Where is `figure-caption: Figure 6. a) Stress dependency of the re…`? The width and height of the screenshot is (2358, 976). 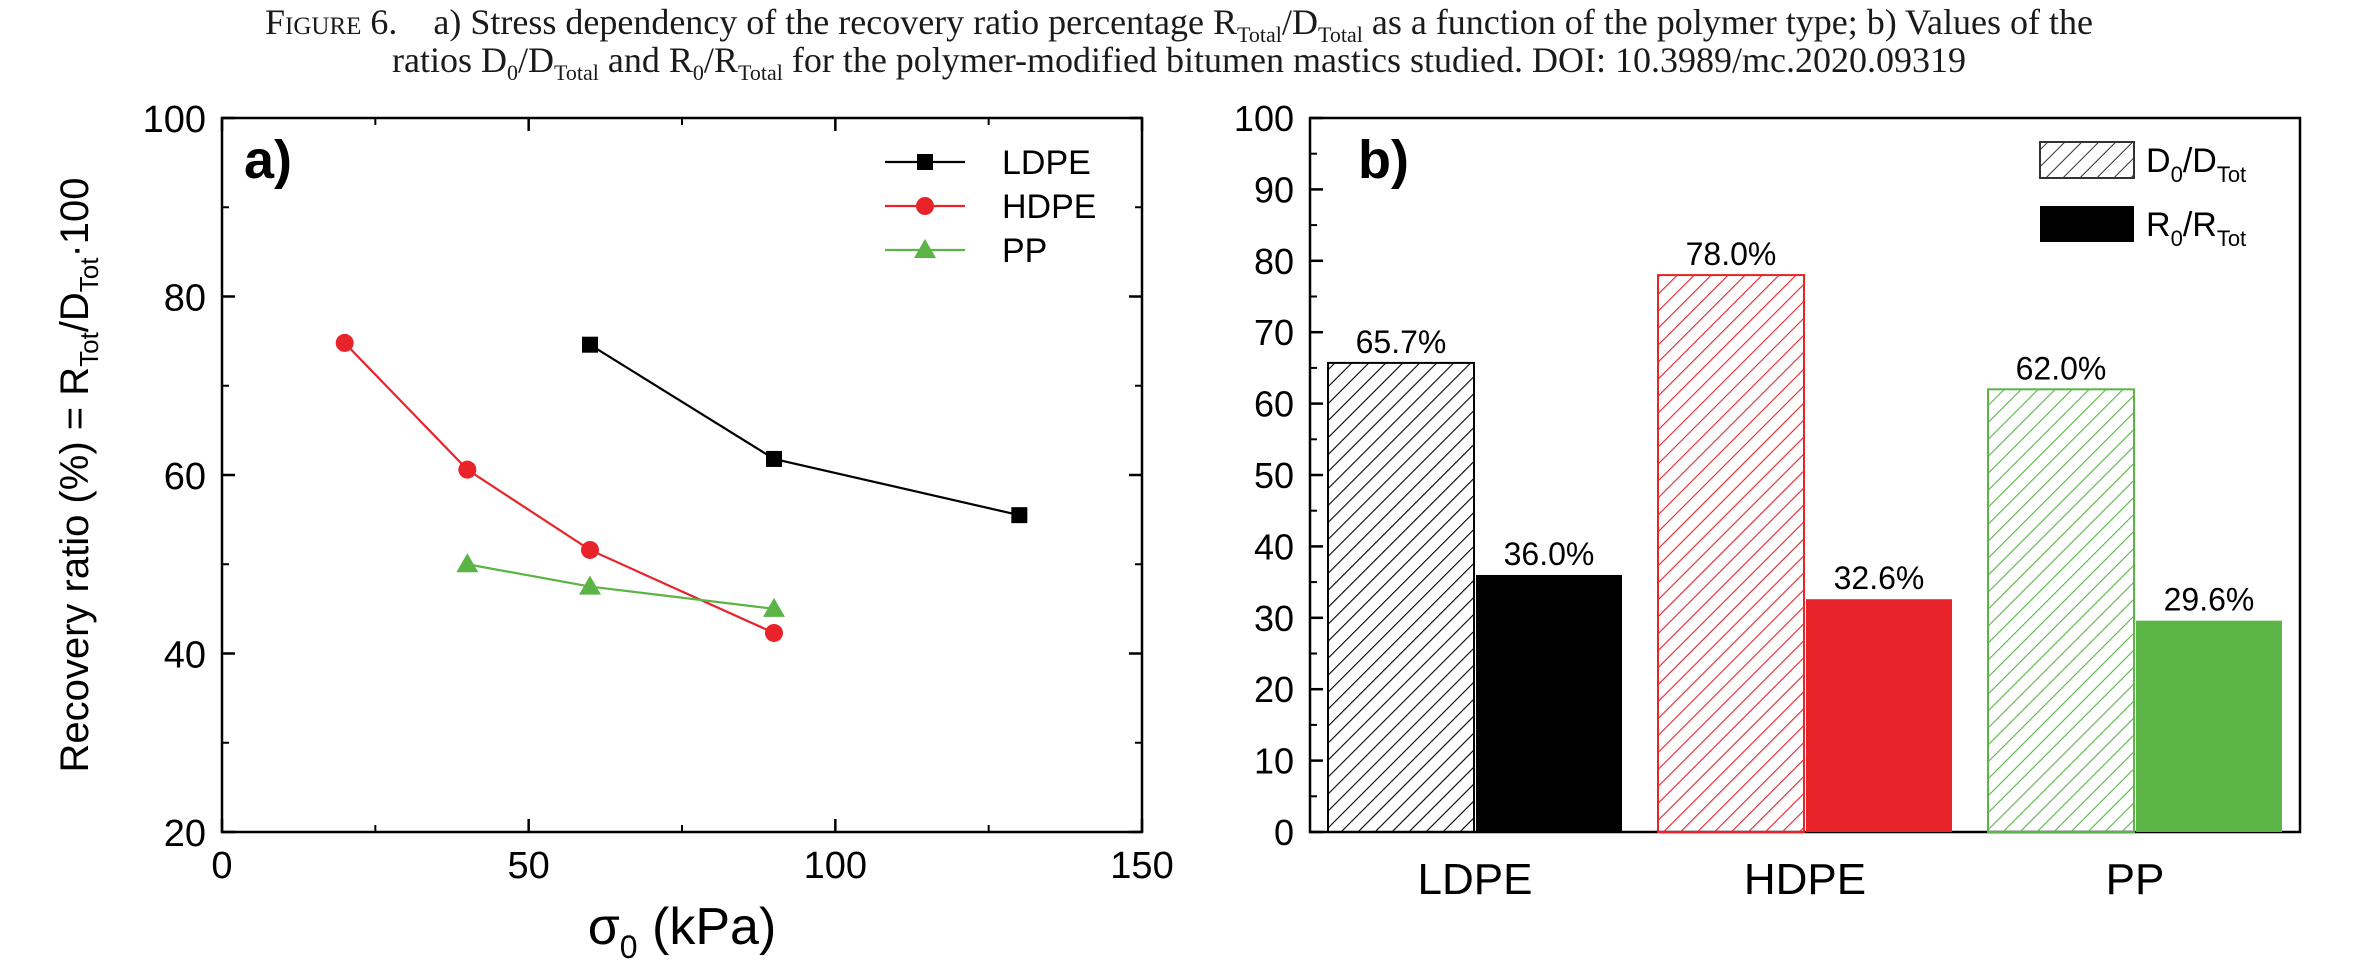
figure-caption: Figure 6. a) Stress dependency of the re… is located at coordinates (1179, 50).